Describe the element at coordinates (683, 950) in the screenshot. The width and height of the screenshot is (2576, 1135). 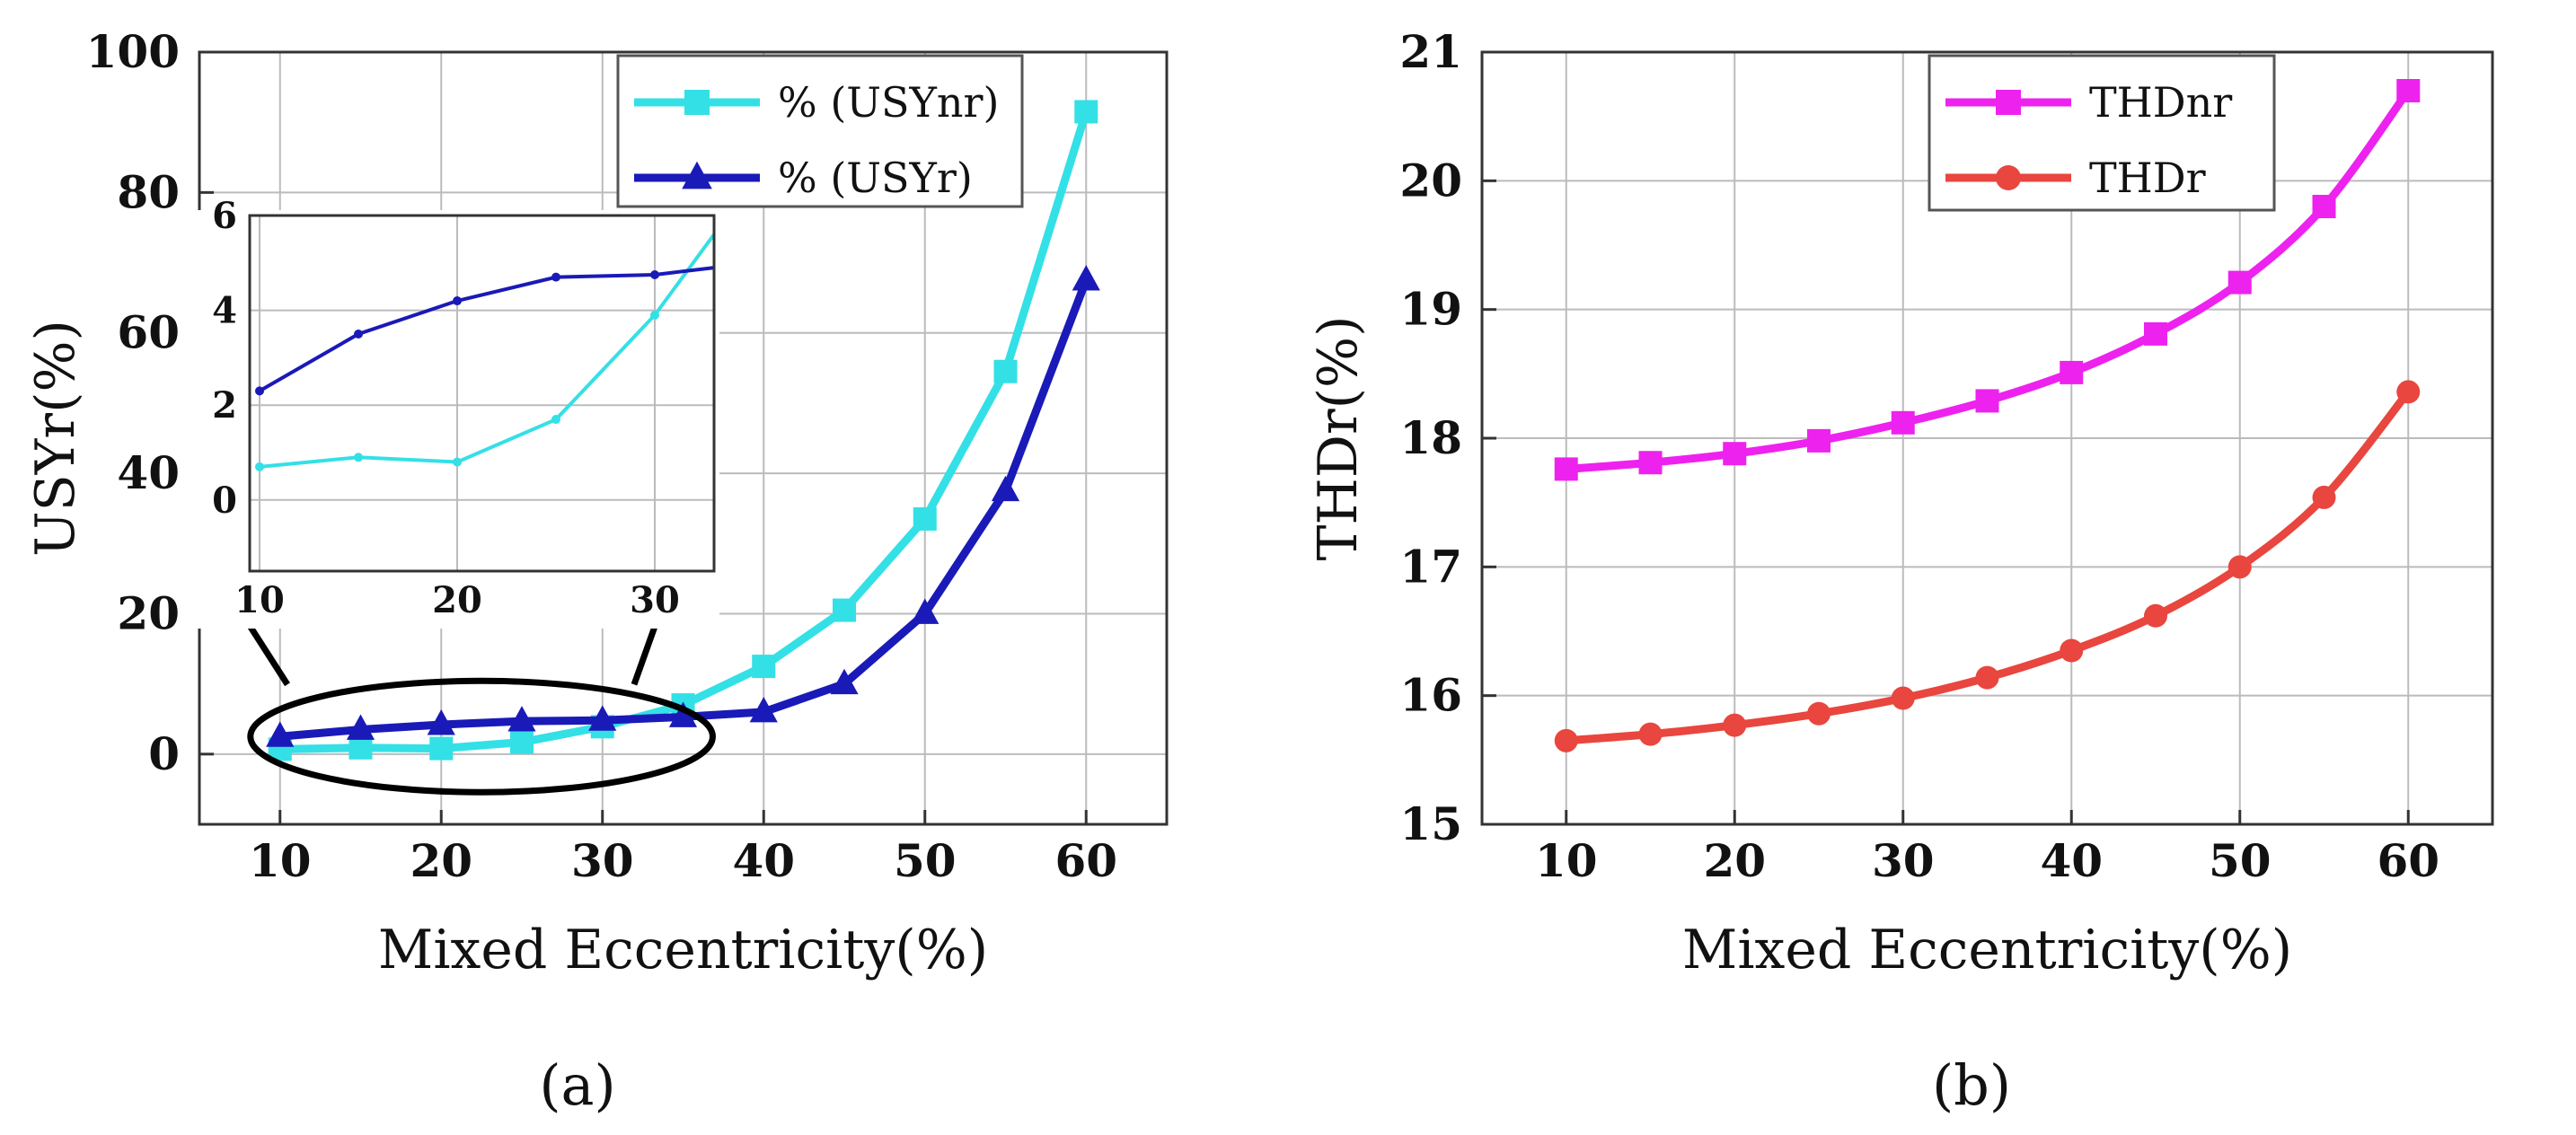
I see `x-axis-title-a: Mixed Eccentricity(%)` at that location.